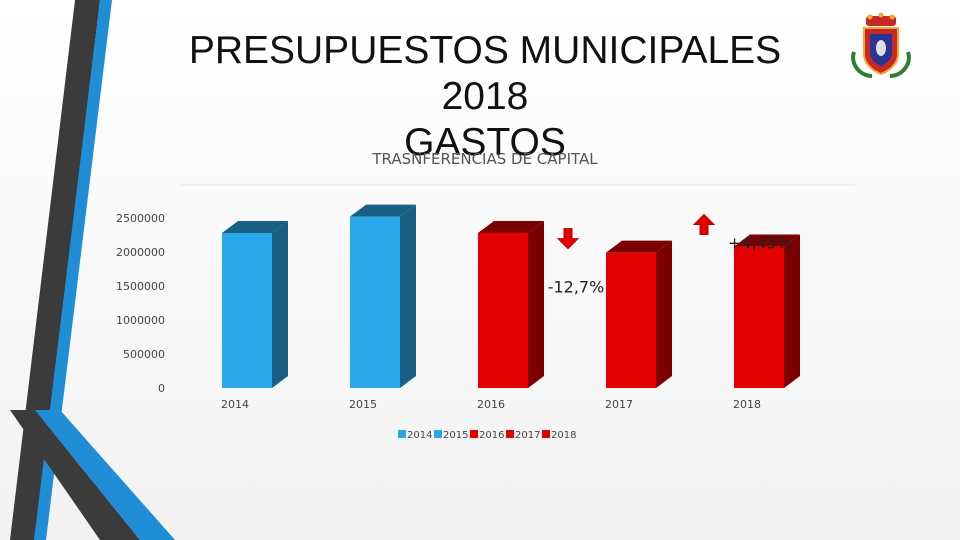 The height and width of the screenshot is (540, 960). Describe the element at coordinates (704, 224) in the screenshot. I see `up-arrow-icon` at that location.